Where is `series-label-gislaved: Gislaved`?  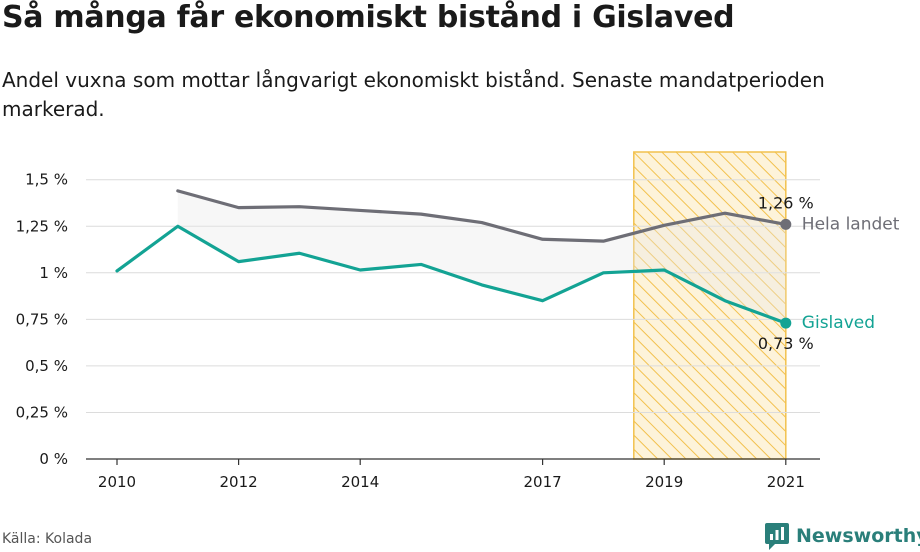 series-label-gislaved: Gislaved is located at coordinates (838, 323).